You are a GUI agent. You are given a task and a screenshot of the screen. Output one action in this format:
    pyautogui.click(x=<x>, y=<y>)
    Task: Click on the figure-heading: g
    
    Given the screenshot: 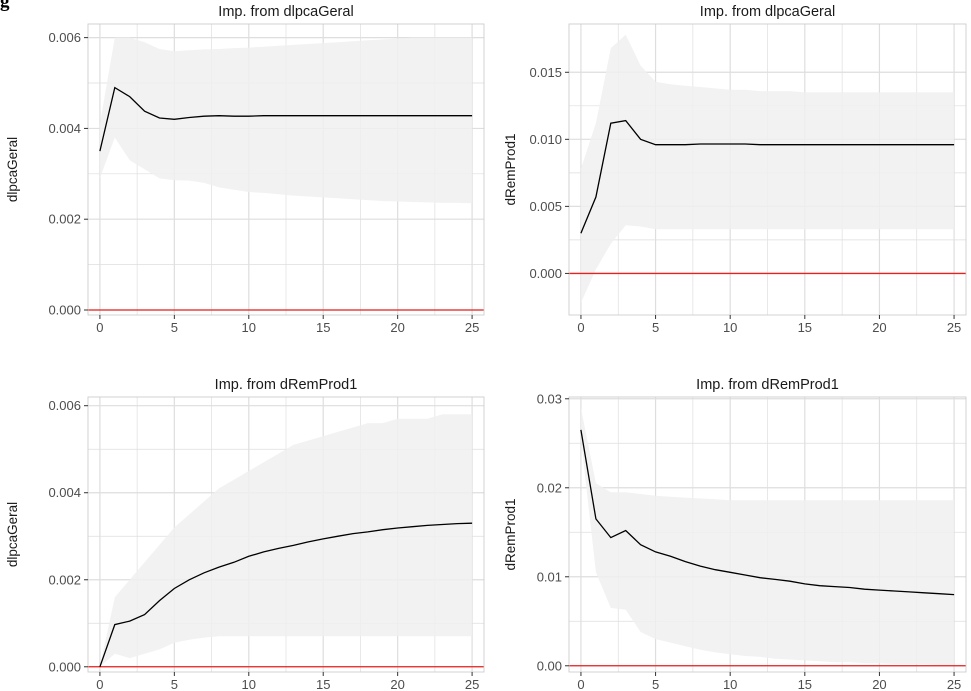 What is the action you would take?
    pyautogui.click(x=5, y=6)
    